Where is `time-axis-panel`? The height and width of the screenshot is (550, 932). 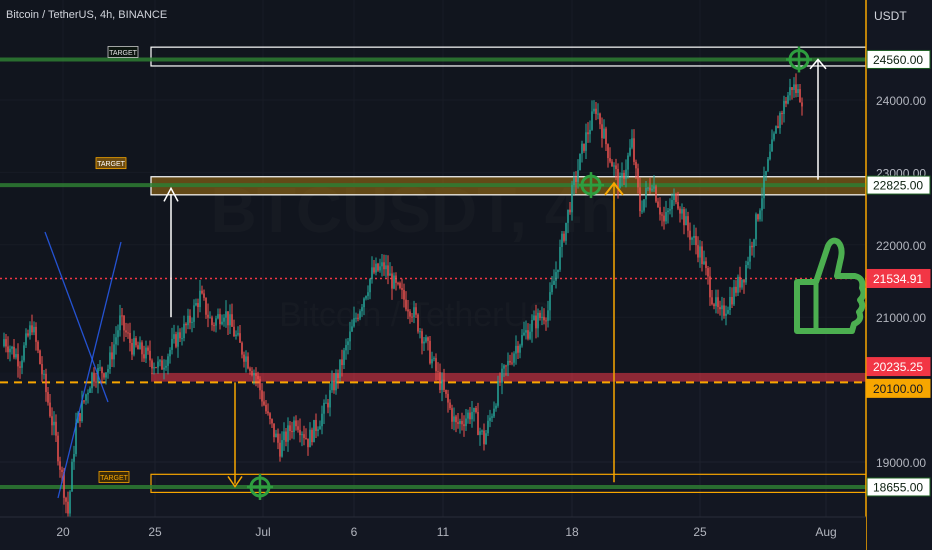 time-axis-panel is located at coordinates (433, 533).